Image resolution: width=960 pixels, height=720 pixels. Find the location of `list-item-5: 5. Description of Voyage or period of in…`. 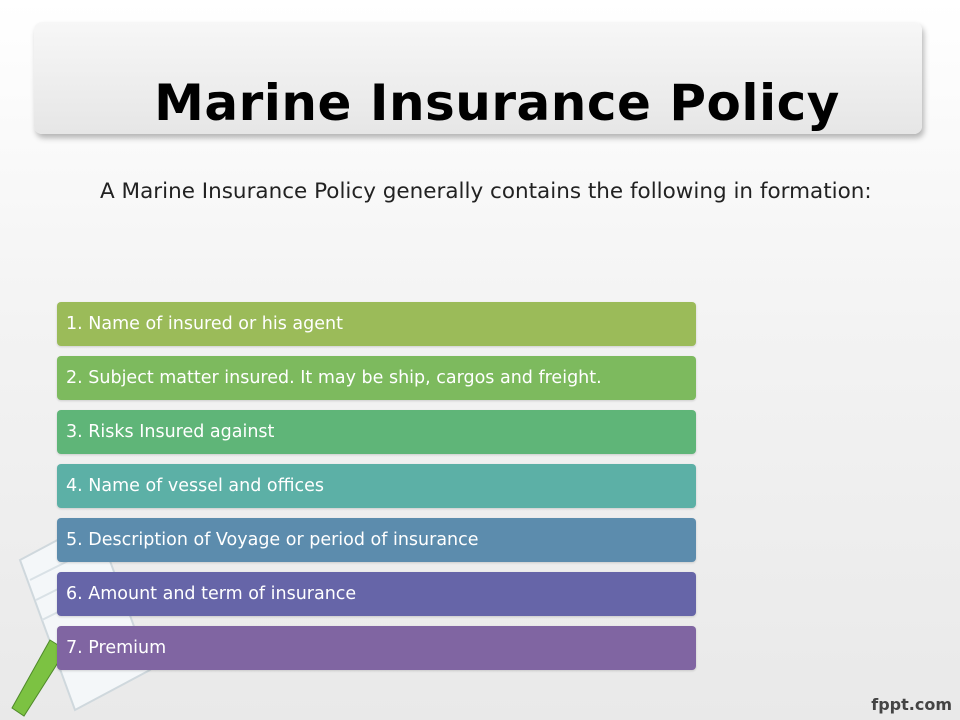

list-item-5: 5. Description of Voyage or period of in… is located at coordinates (376, 540).